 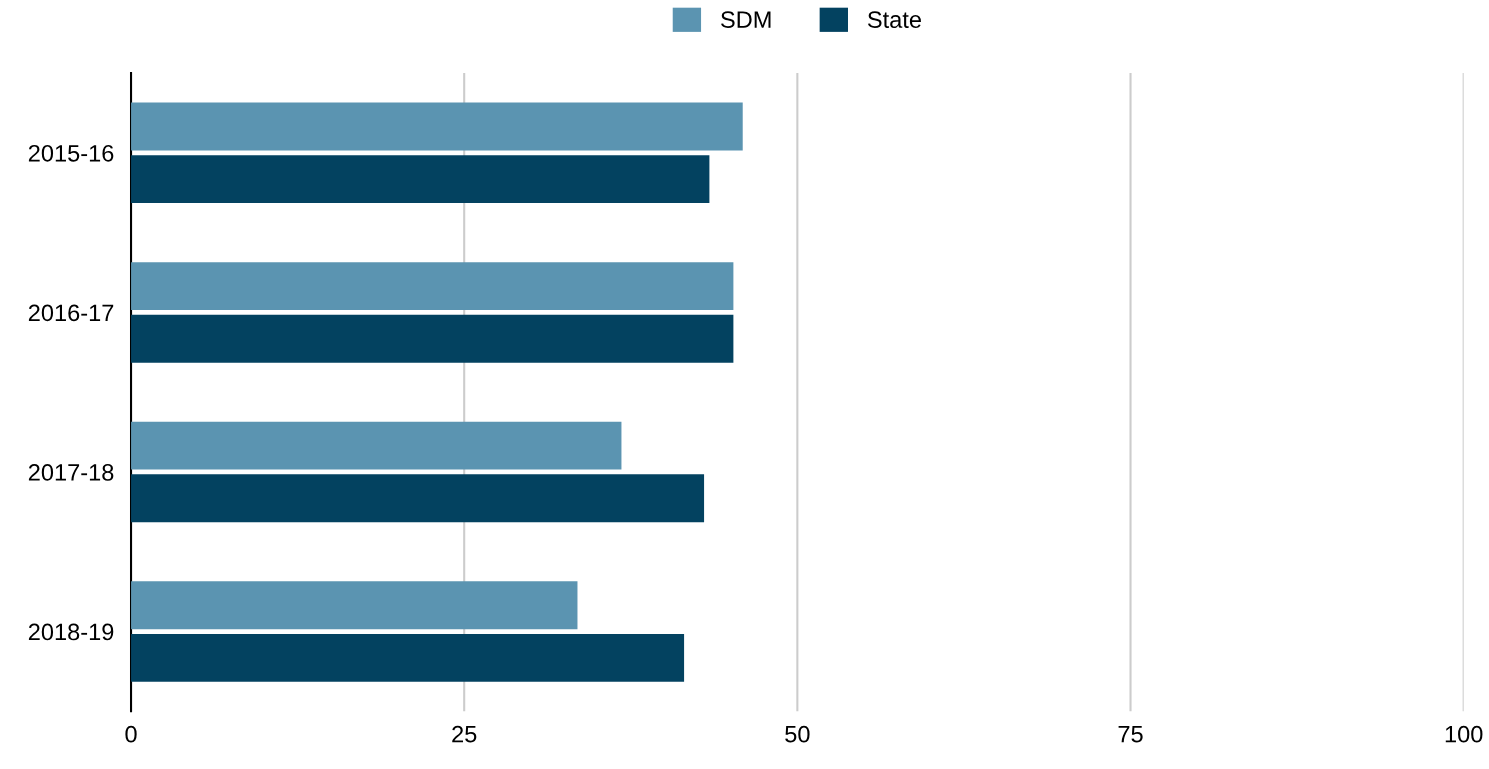 What do you see at coordinates (894, 19) in the screenshot?
I see `legend-label: State` at bounding box center [894, 19].